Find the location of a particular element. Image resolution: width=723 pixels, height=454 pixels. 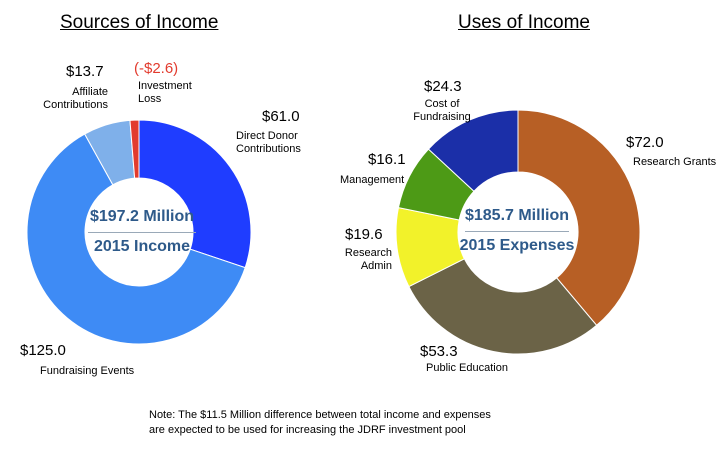

direct-donor-value: $61.0 is located at coordinates (281, 116).